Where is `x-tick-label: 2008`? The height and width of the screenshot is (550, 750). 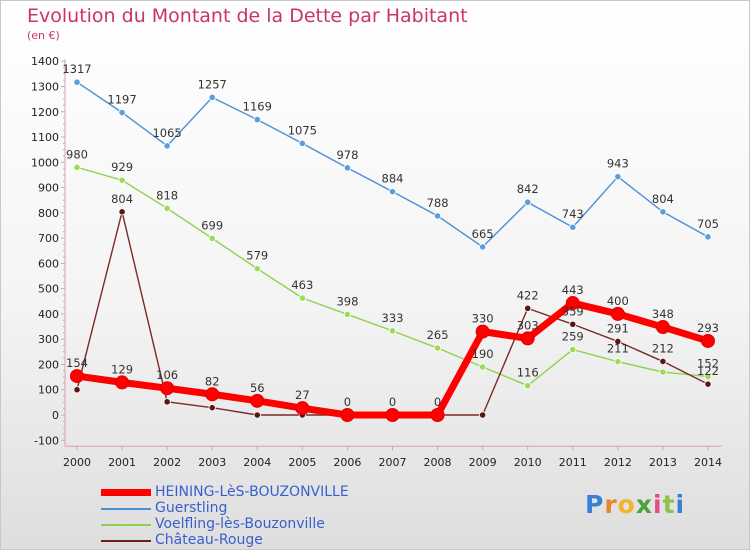 x-tick-label: 2008 is located at coordinates (438, 462).